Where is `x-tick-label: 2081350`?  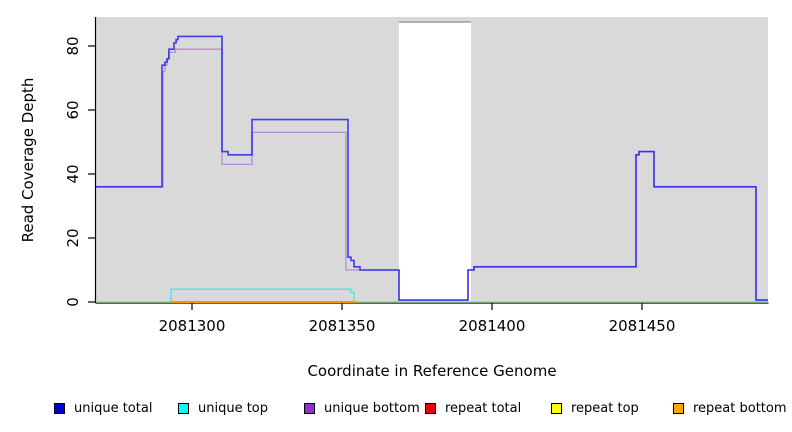 x-tick-label: 2081350 is located at coordinates (342, 326).